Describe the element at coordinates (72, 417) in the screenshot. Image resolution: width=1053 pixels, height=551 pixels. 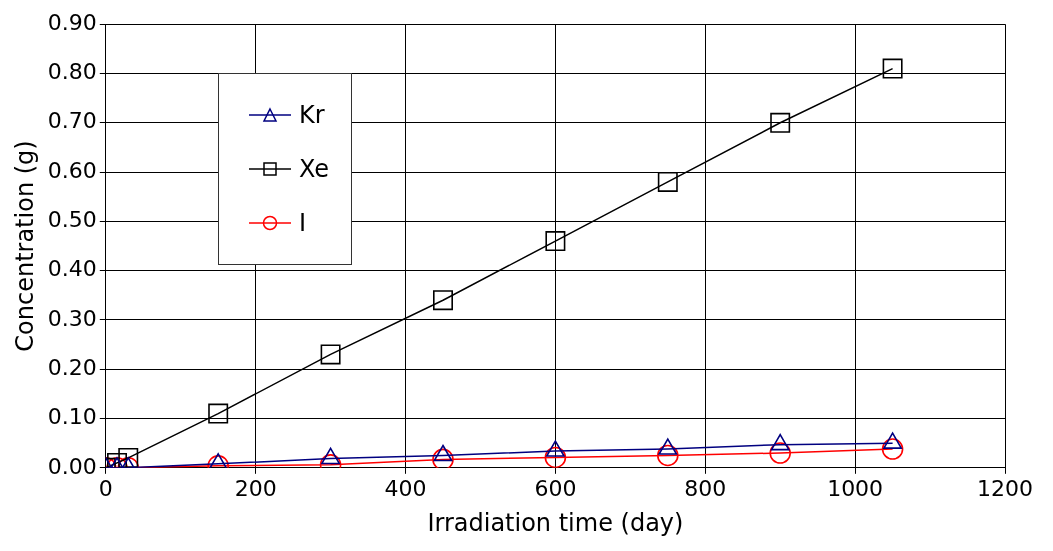
I see `y-tick-label: 0.10` at that location.